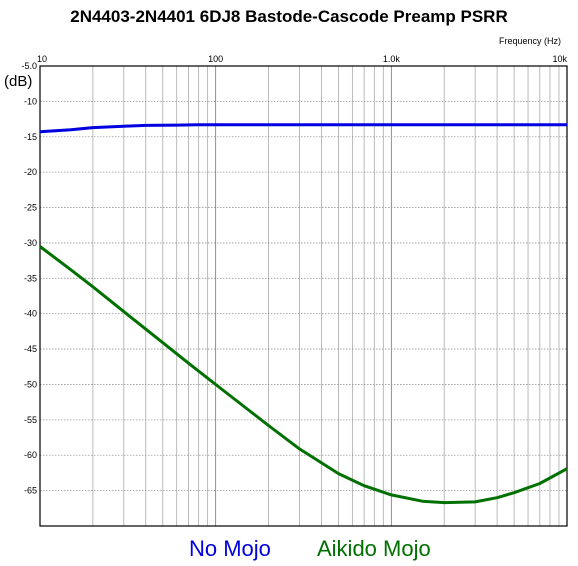 The width and height of the screenshot is (578, 566). I want to click on legend-entry-2: Aikido Mojo, so click(374, 548).